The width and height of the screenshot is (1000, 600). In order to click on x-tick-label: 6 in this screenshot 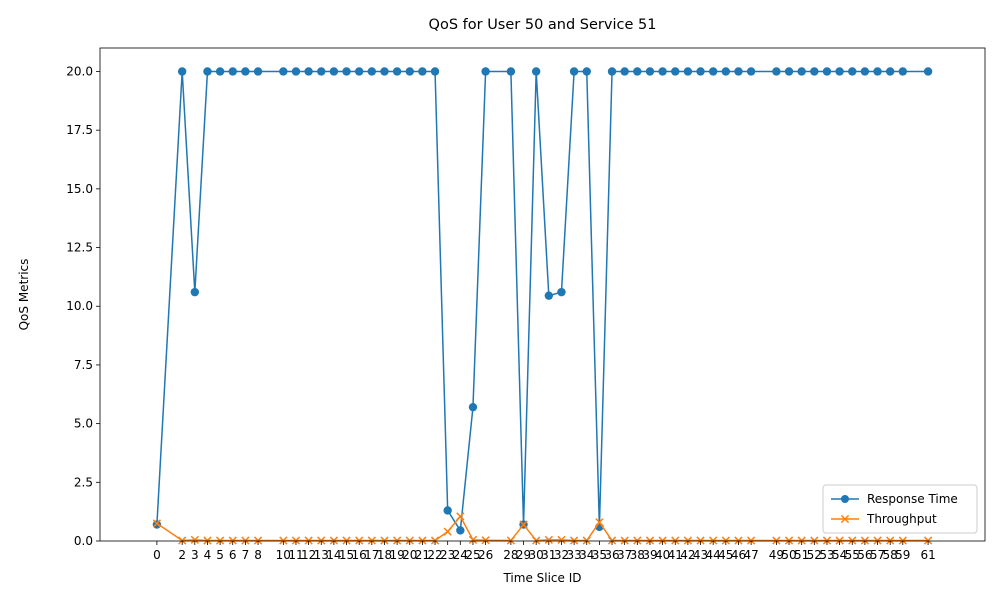, I will do `click(233, 555)`.